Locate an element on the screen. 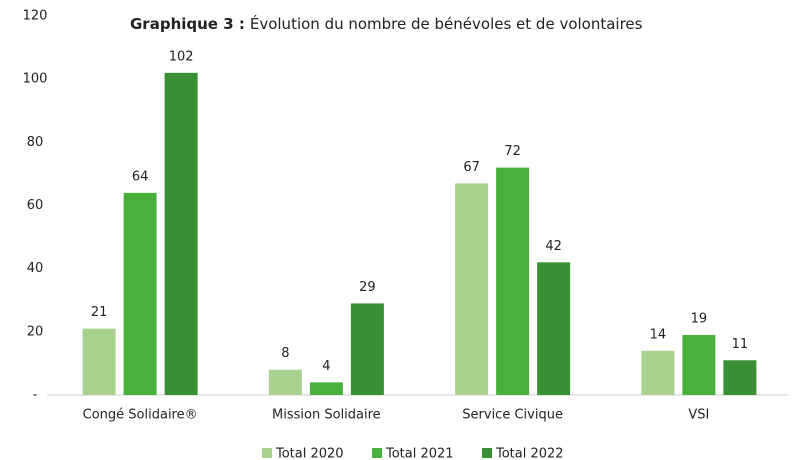 This screenshot has width=792, height=460. y-tick-label: 20 is located at coordinates (35, 331).